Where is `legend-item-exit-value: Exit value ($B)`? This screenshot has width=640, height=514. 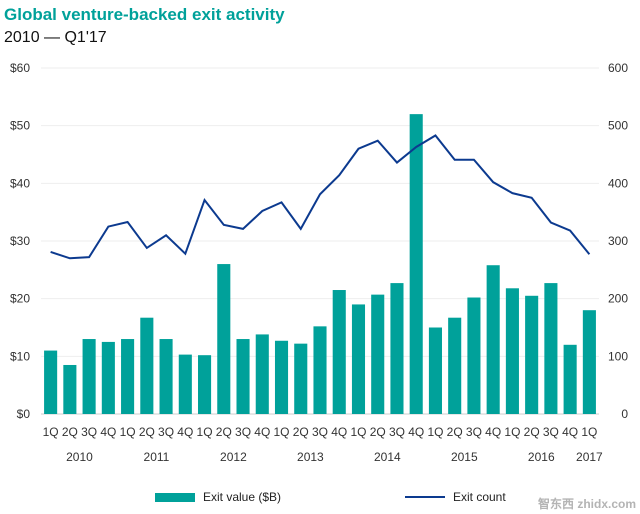
legend-item-exit-value: Exit value ($B) is located at coordinates (218, 497).